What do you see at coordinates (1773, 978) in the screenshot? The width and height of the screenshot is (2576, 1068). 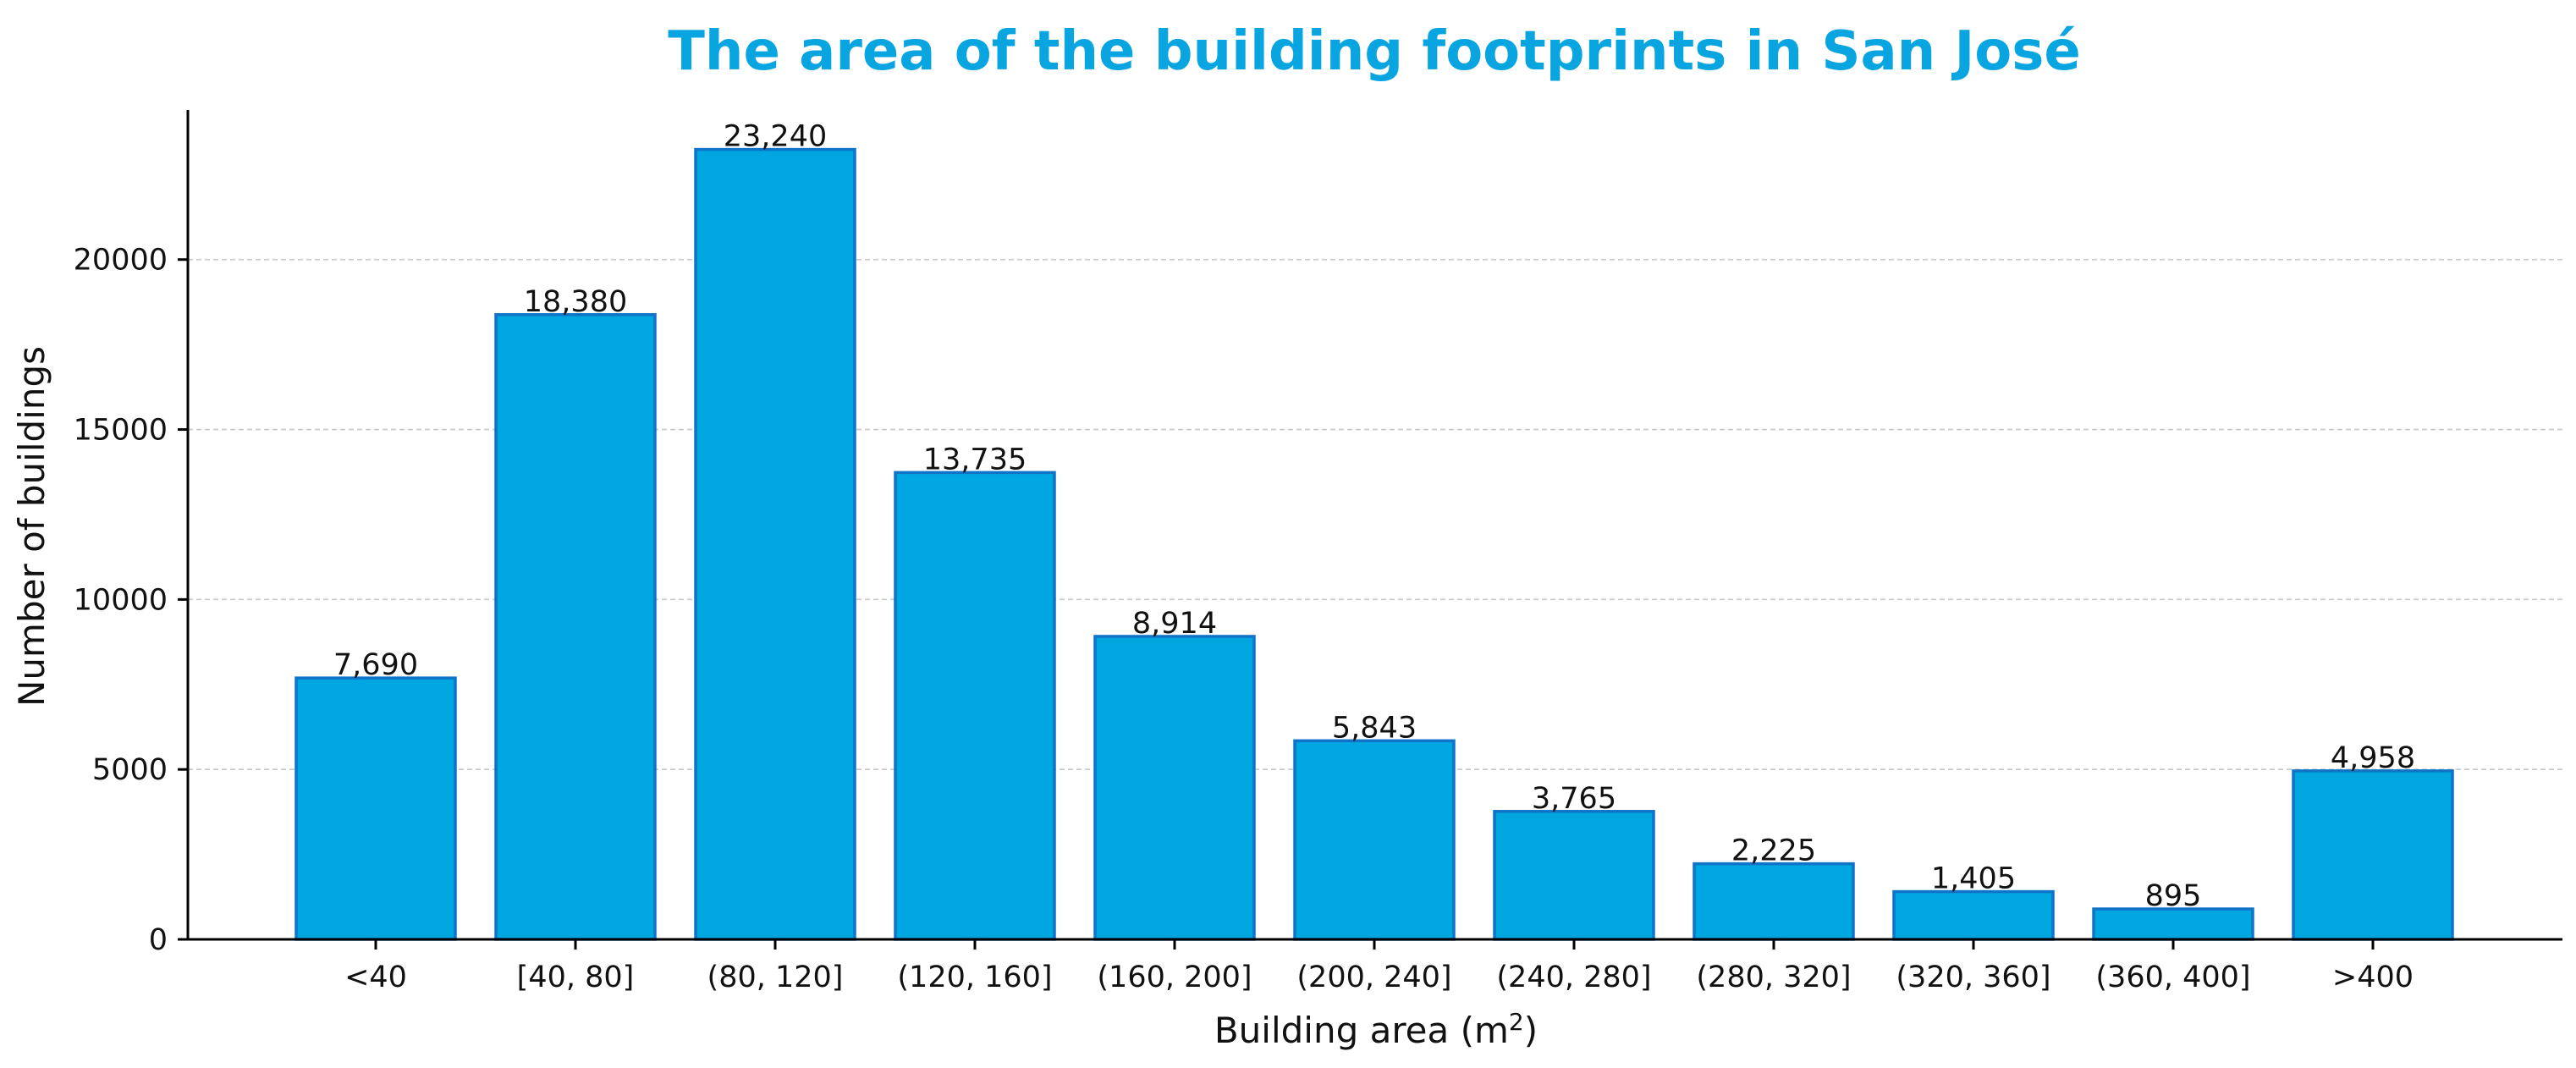 I see `x-tick-label: (280, 320]` at bounding box center [1773, 978].